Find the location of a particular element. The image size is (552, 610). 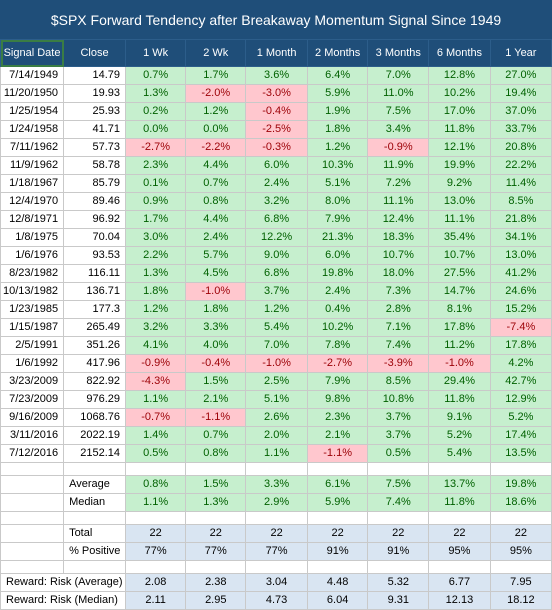

signal-date-cell: 9/16/2009 is located at coordinates (32, 417).